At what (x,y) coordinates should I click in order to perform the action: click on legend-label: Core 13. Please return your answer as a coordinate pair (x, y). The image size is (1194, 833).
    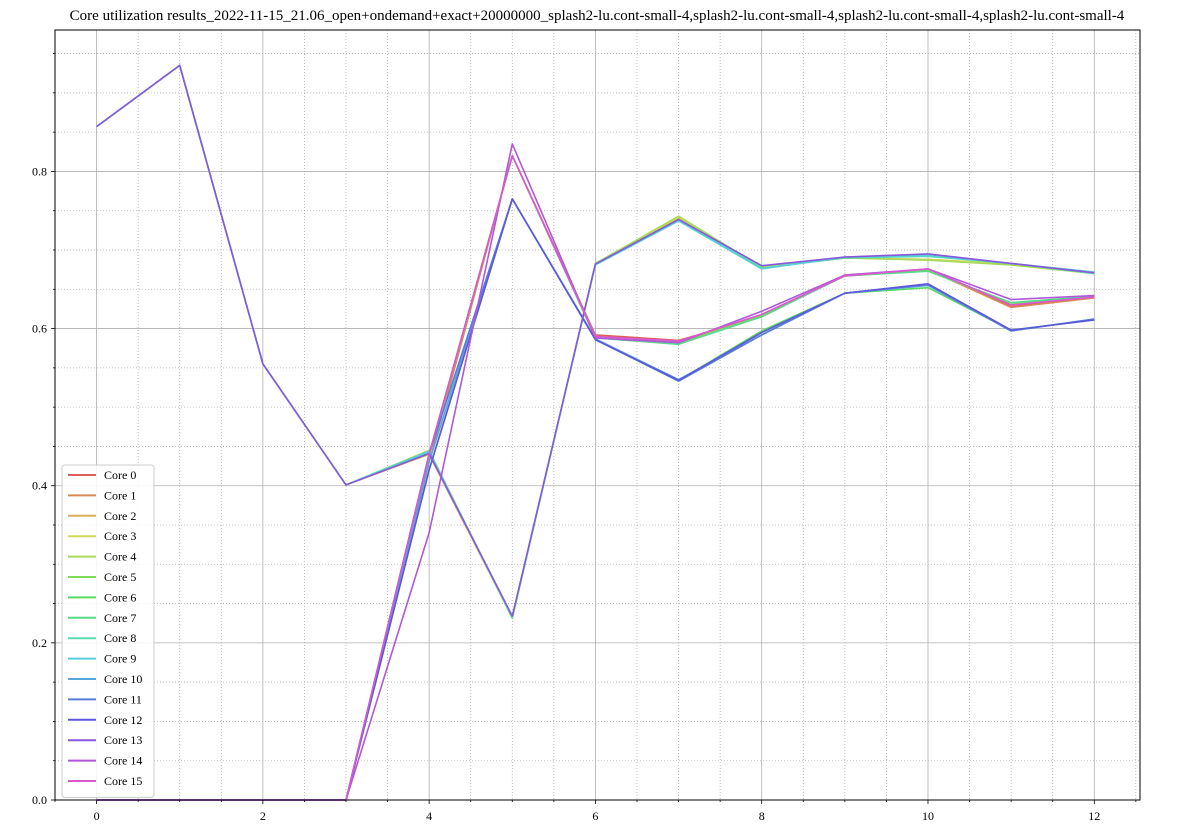
    Looking at the image, I should click on (123, 740).